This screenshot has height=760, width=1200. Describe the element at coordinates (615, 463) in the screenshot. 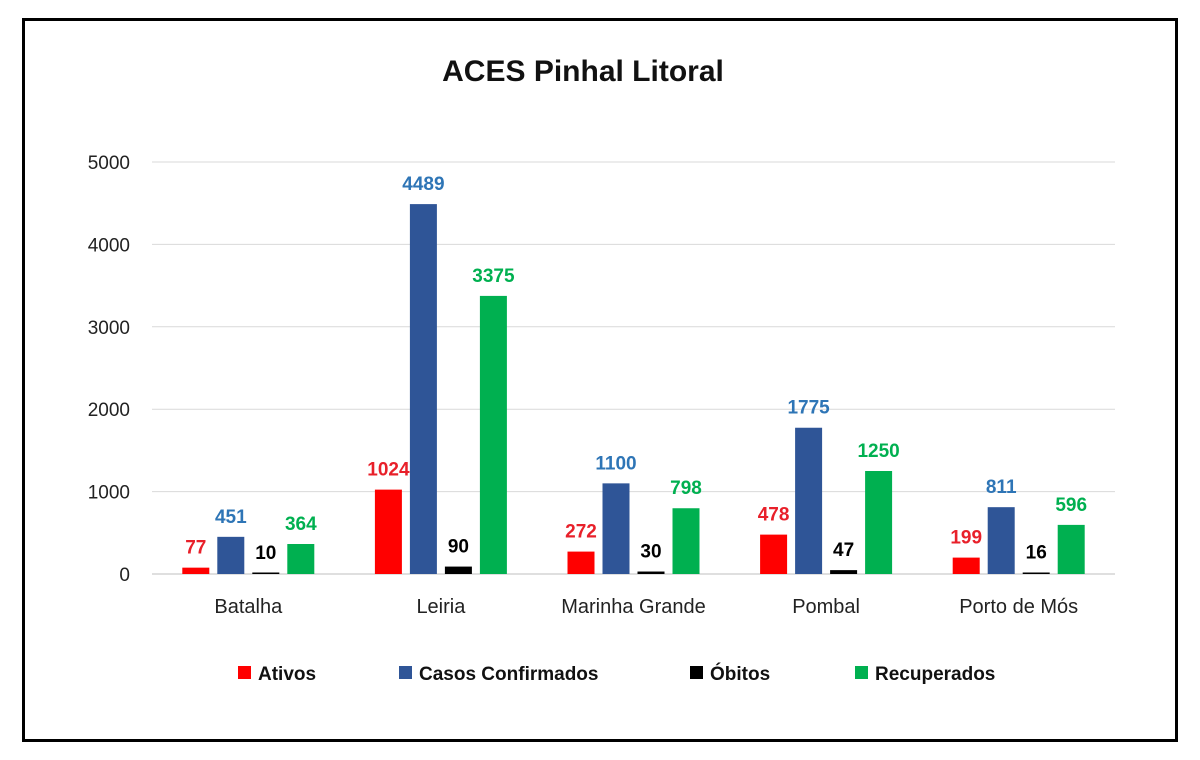

I see `data-label: 1100` at that location.